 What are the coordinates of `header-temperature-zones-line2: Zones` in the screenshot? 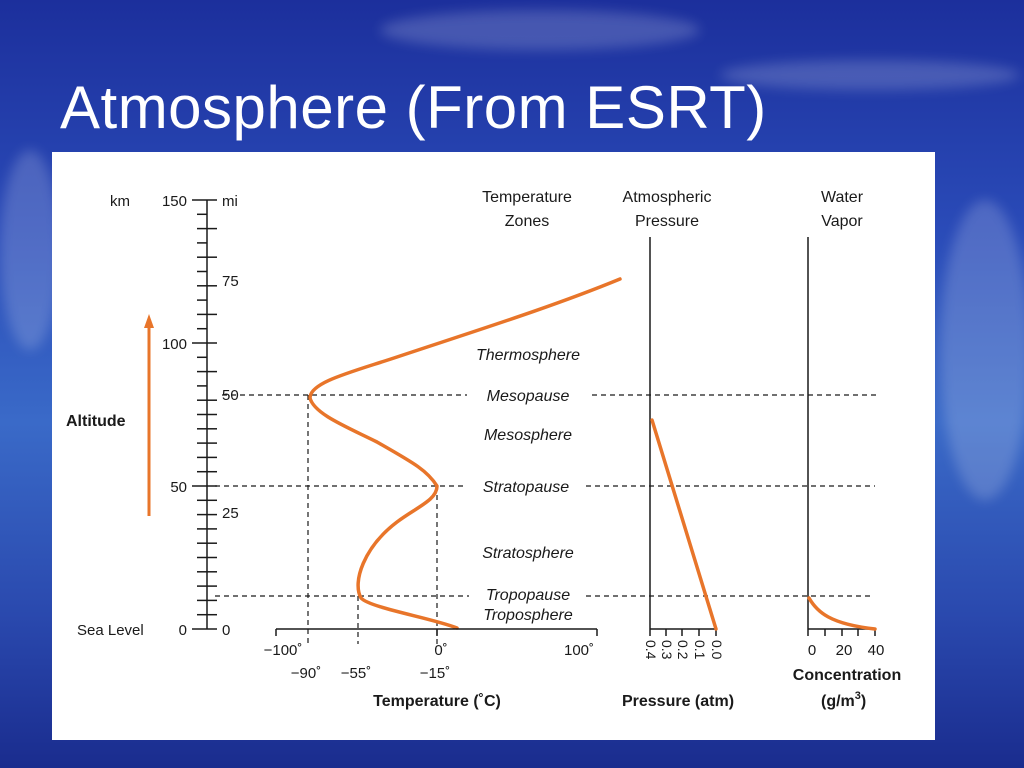 It's located at (527, 221).